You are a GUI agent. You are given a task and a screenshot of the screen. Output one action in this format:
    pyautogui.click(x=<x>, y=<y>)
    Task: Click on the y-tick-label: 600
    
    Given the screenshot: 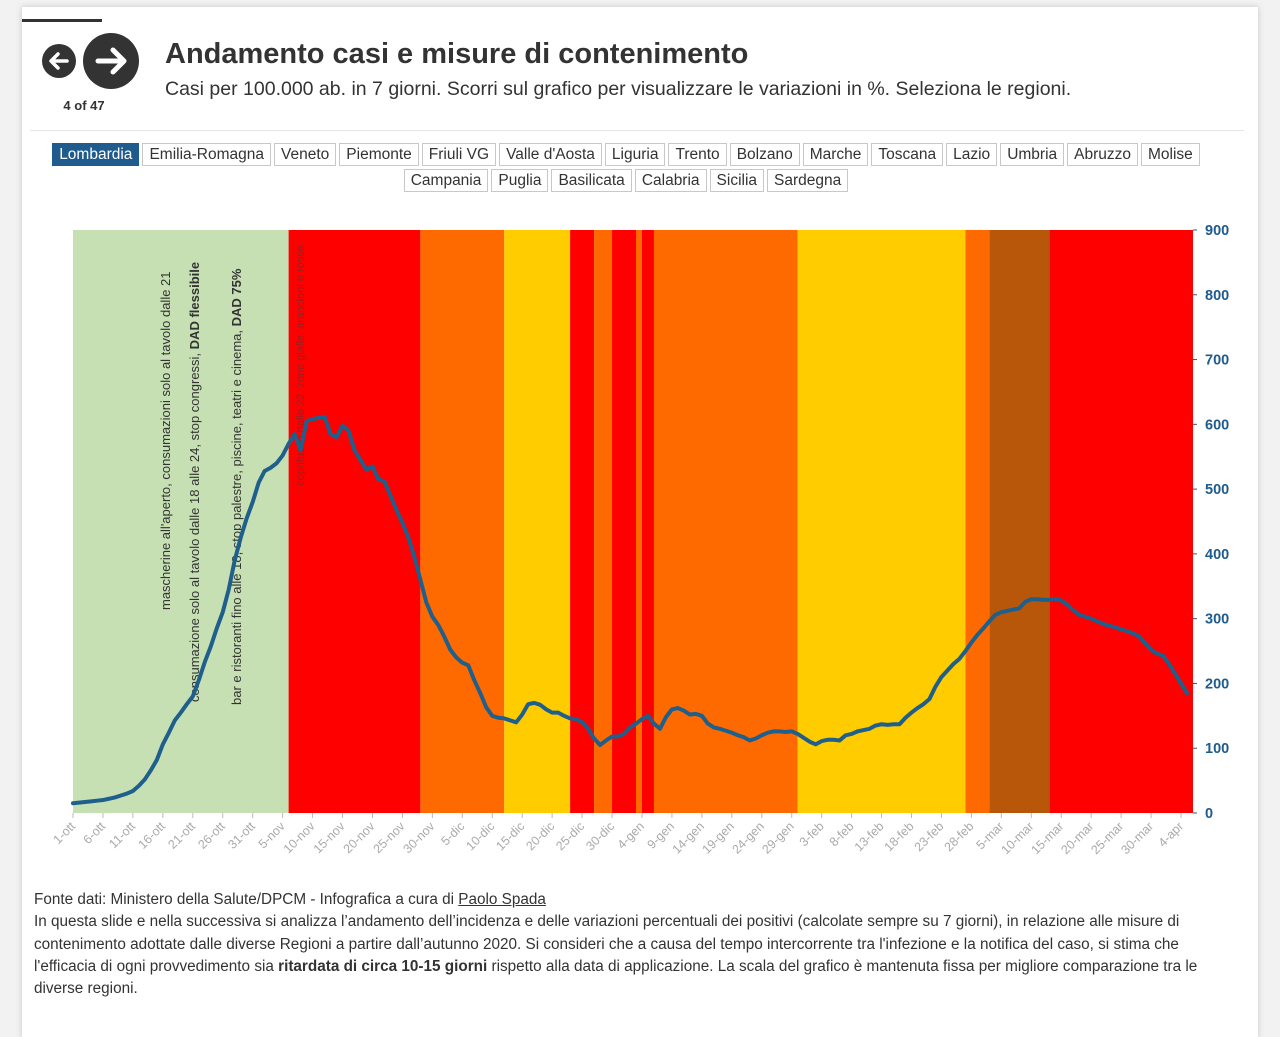 What is the action you would take?
    pyautogui.click(x=1217, y=425)
    